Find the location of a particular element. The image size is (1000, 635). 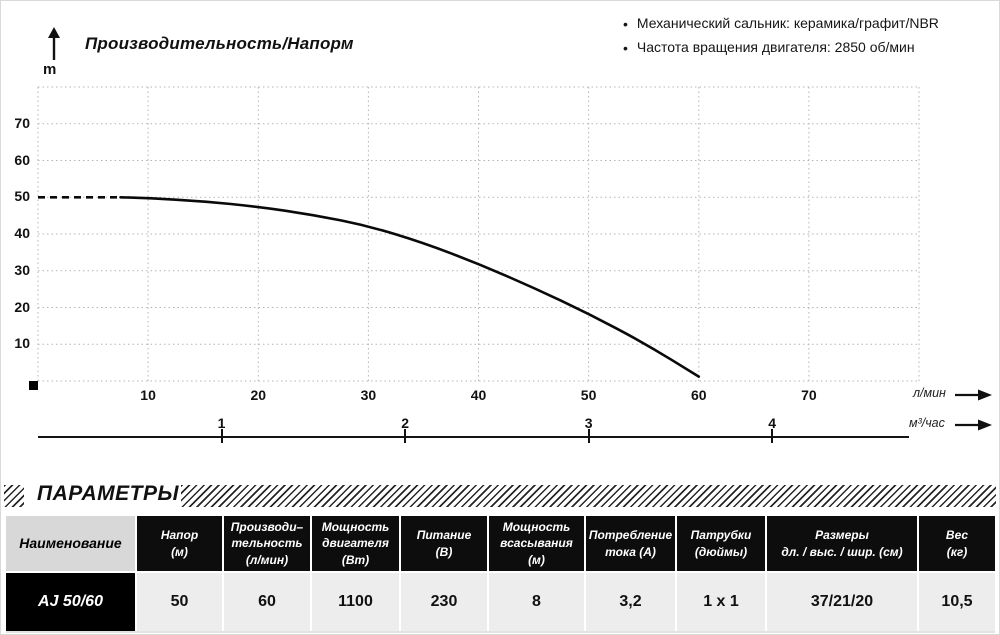

column-header-cell: Производи– тельность (л/мин) is located at coordinates (267, 543).